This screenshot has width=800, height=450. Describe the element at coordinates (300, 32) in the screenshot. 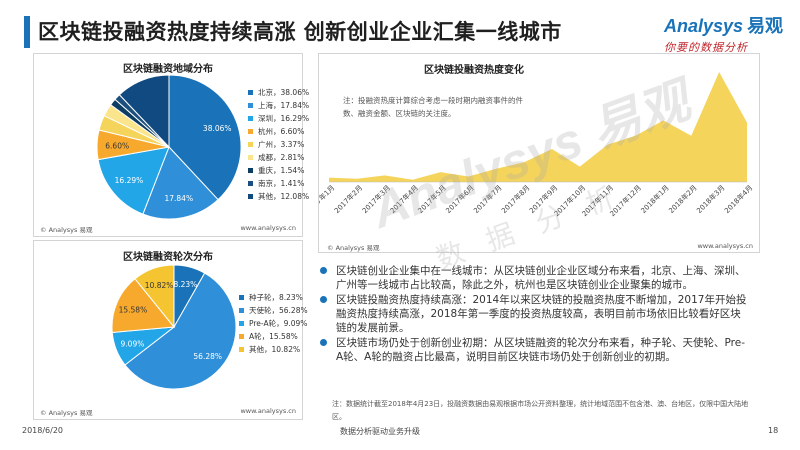

I see `page-title: 区块链投融资热度持续高涨 创新创业企业汇集一线城市` at that location.